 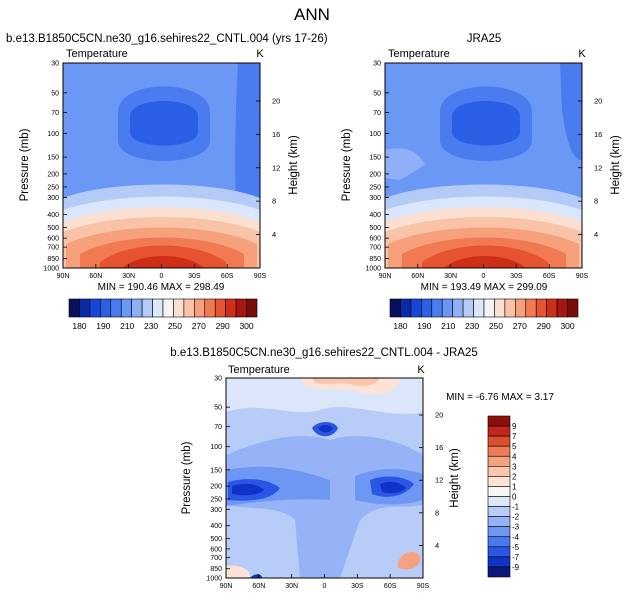 I want to click on xtick-label: 30N, so click(x=291, y=586).